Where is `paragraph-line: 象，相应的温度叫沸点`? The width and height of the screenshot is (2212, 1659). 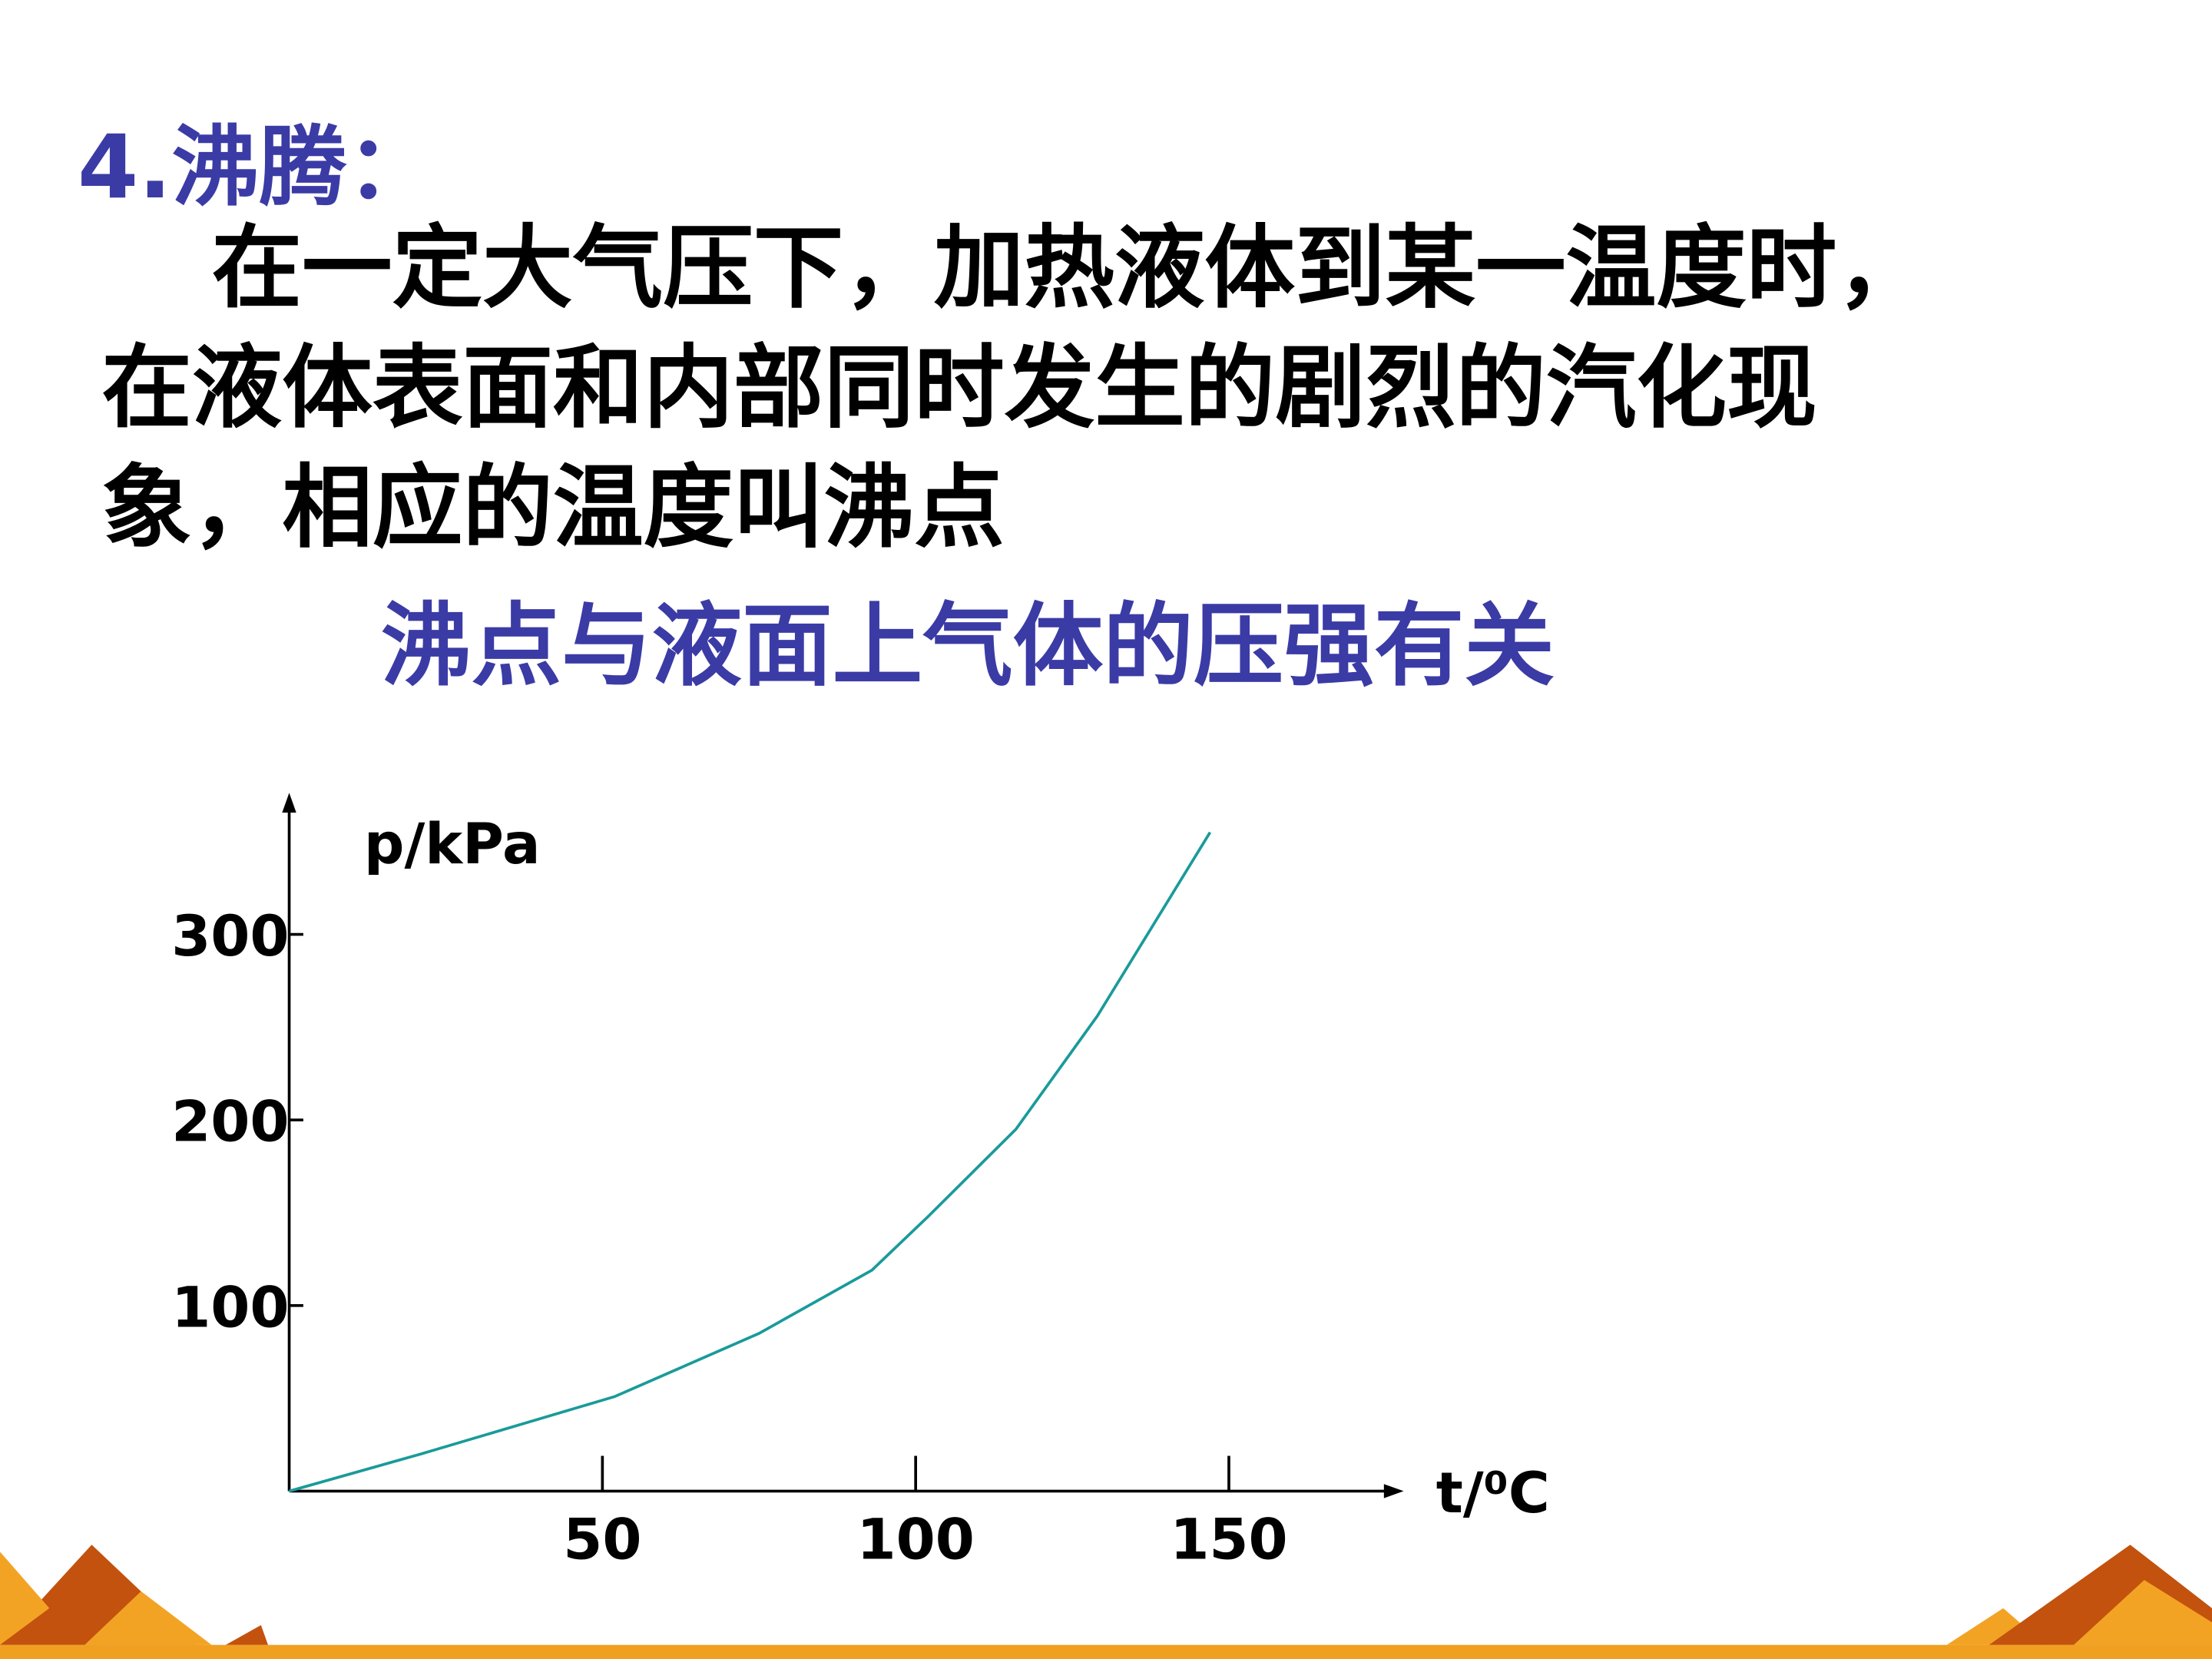
paragraph-line: 象，相应的温度叫沸点 is located at coordinates (553, 508).